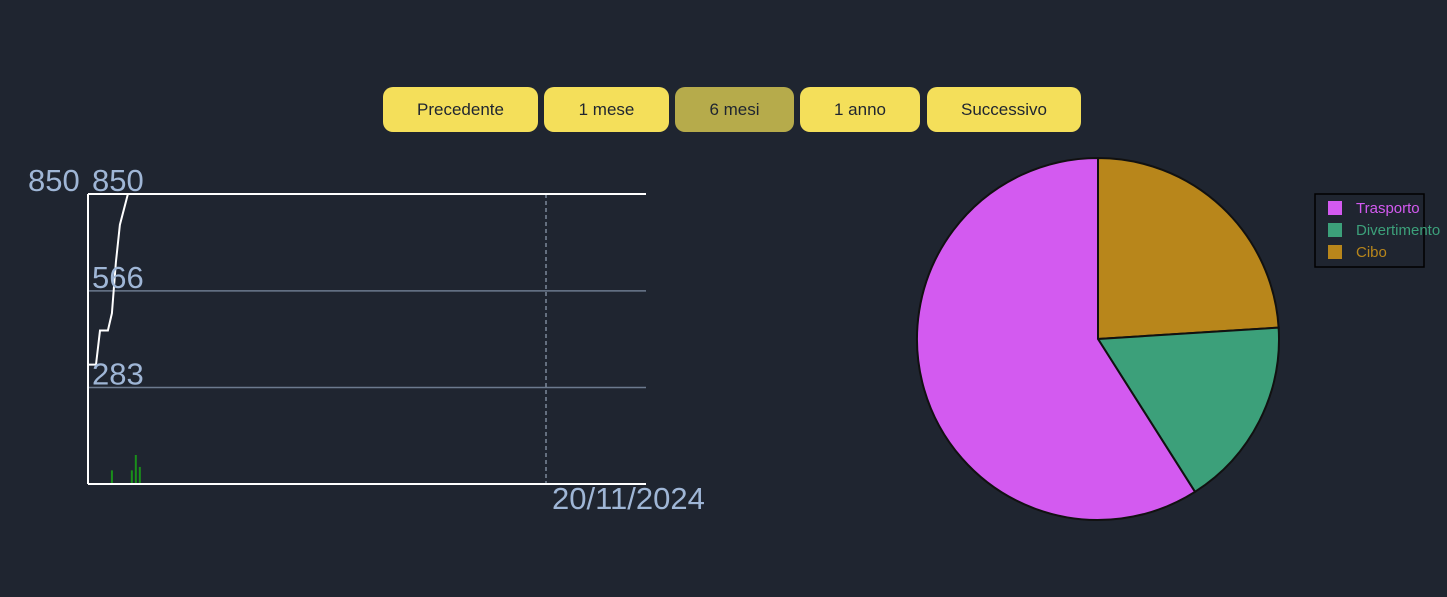 The image size is (1447, 597). What do you see at coordinates (1398, 230) in the screenshot?
I see `legend-label: Divertimento` at bounding box center [1398, 230].